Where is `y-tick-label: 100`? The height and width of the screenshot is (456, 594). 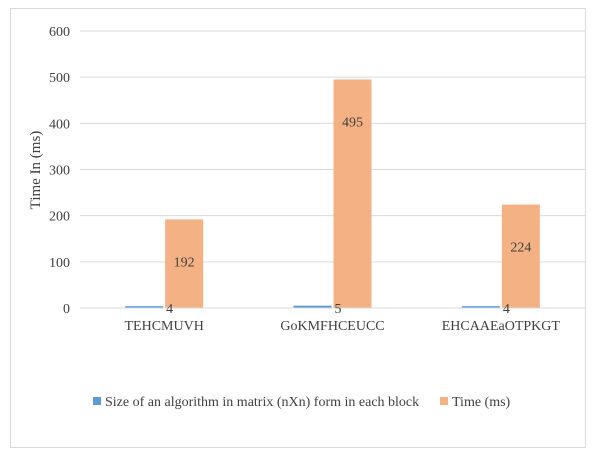 y-tick-label: 100 is located at coordinates (59, 263).